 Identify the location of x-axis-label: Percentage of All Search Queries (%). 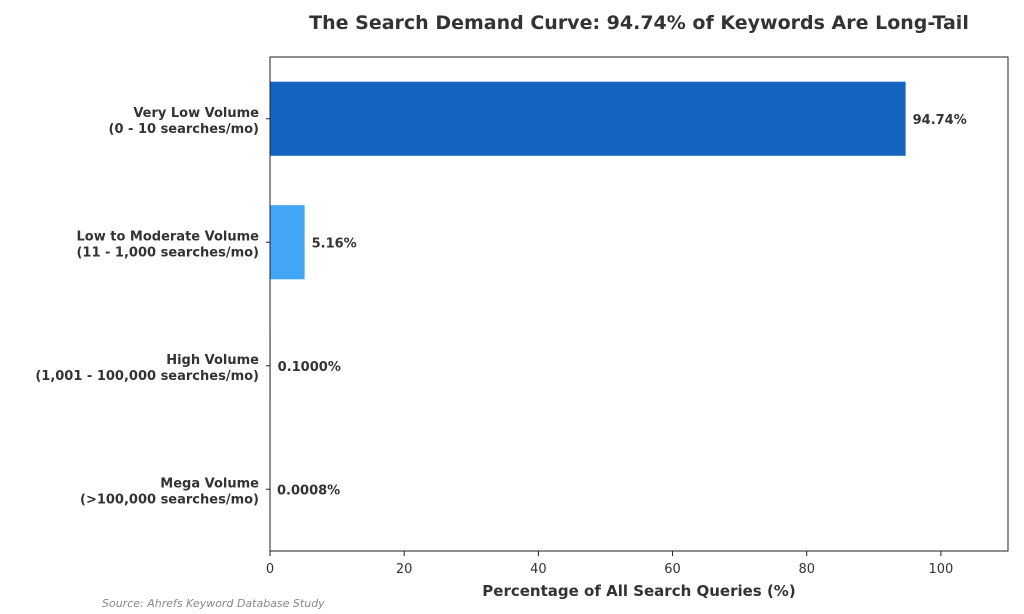
(638, 591).